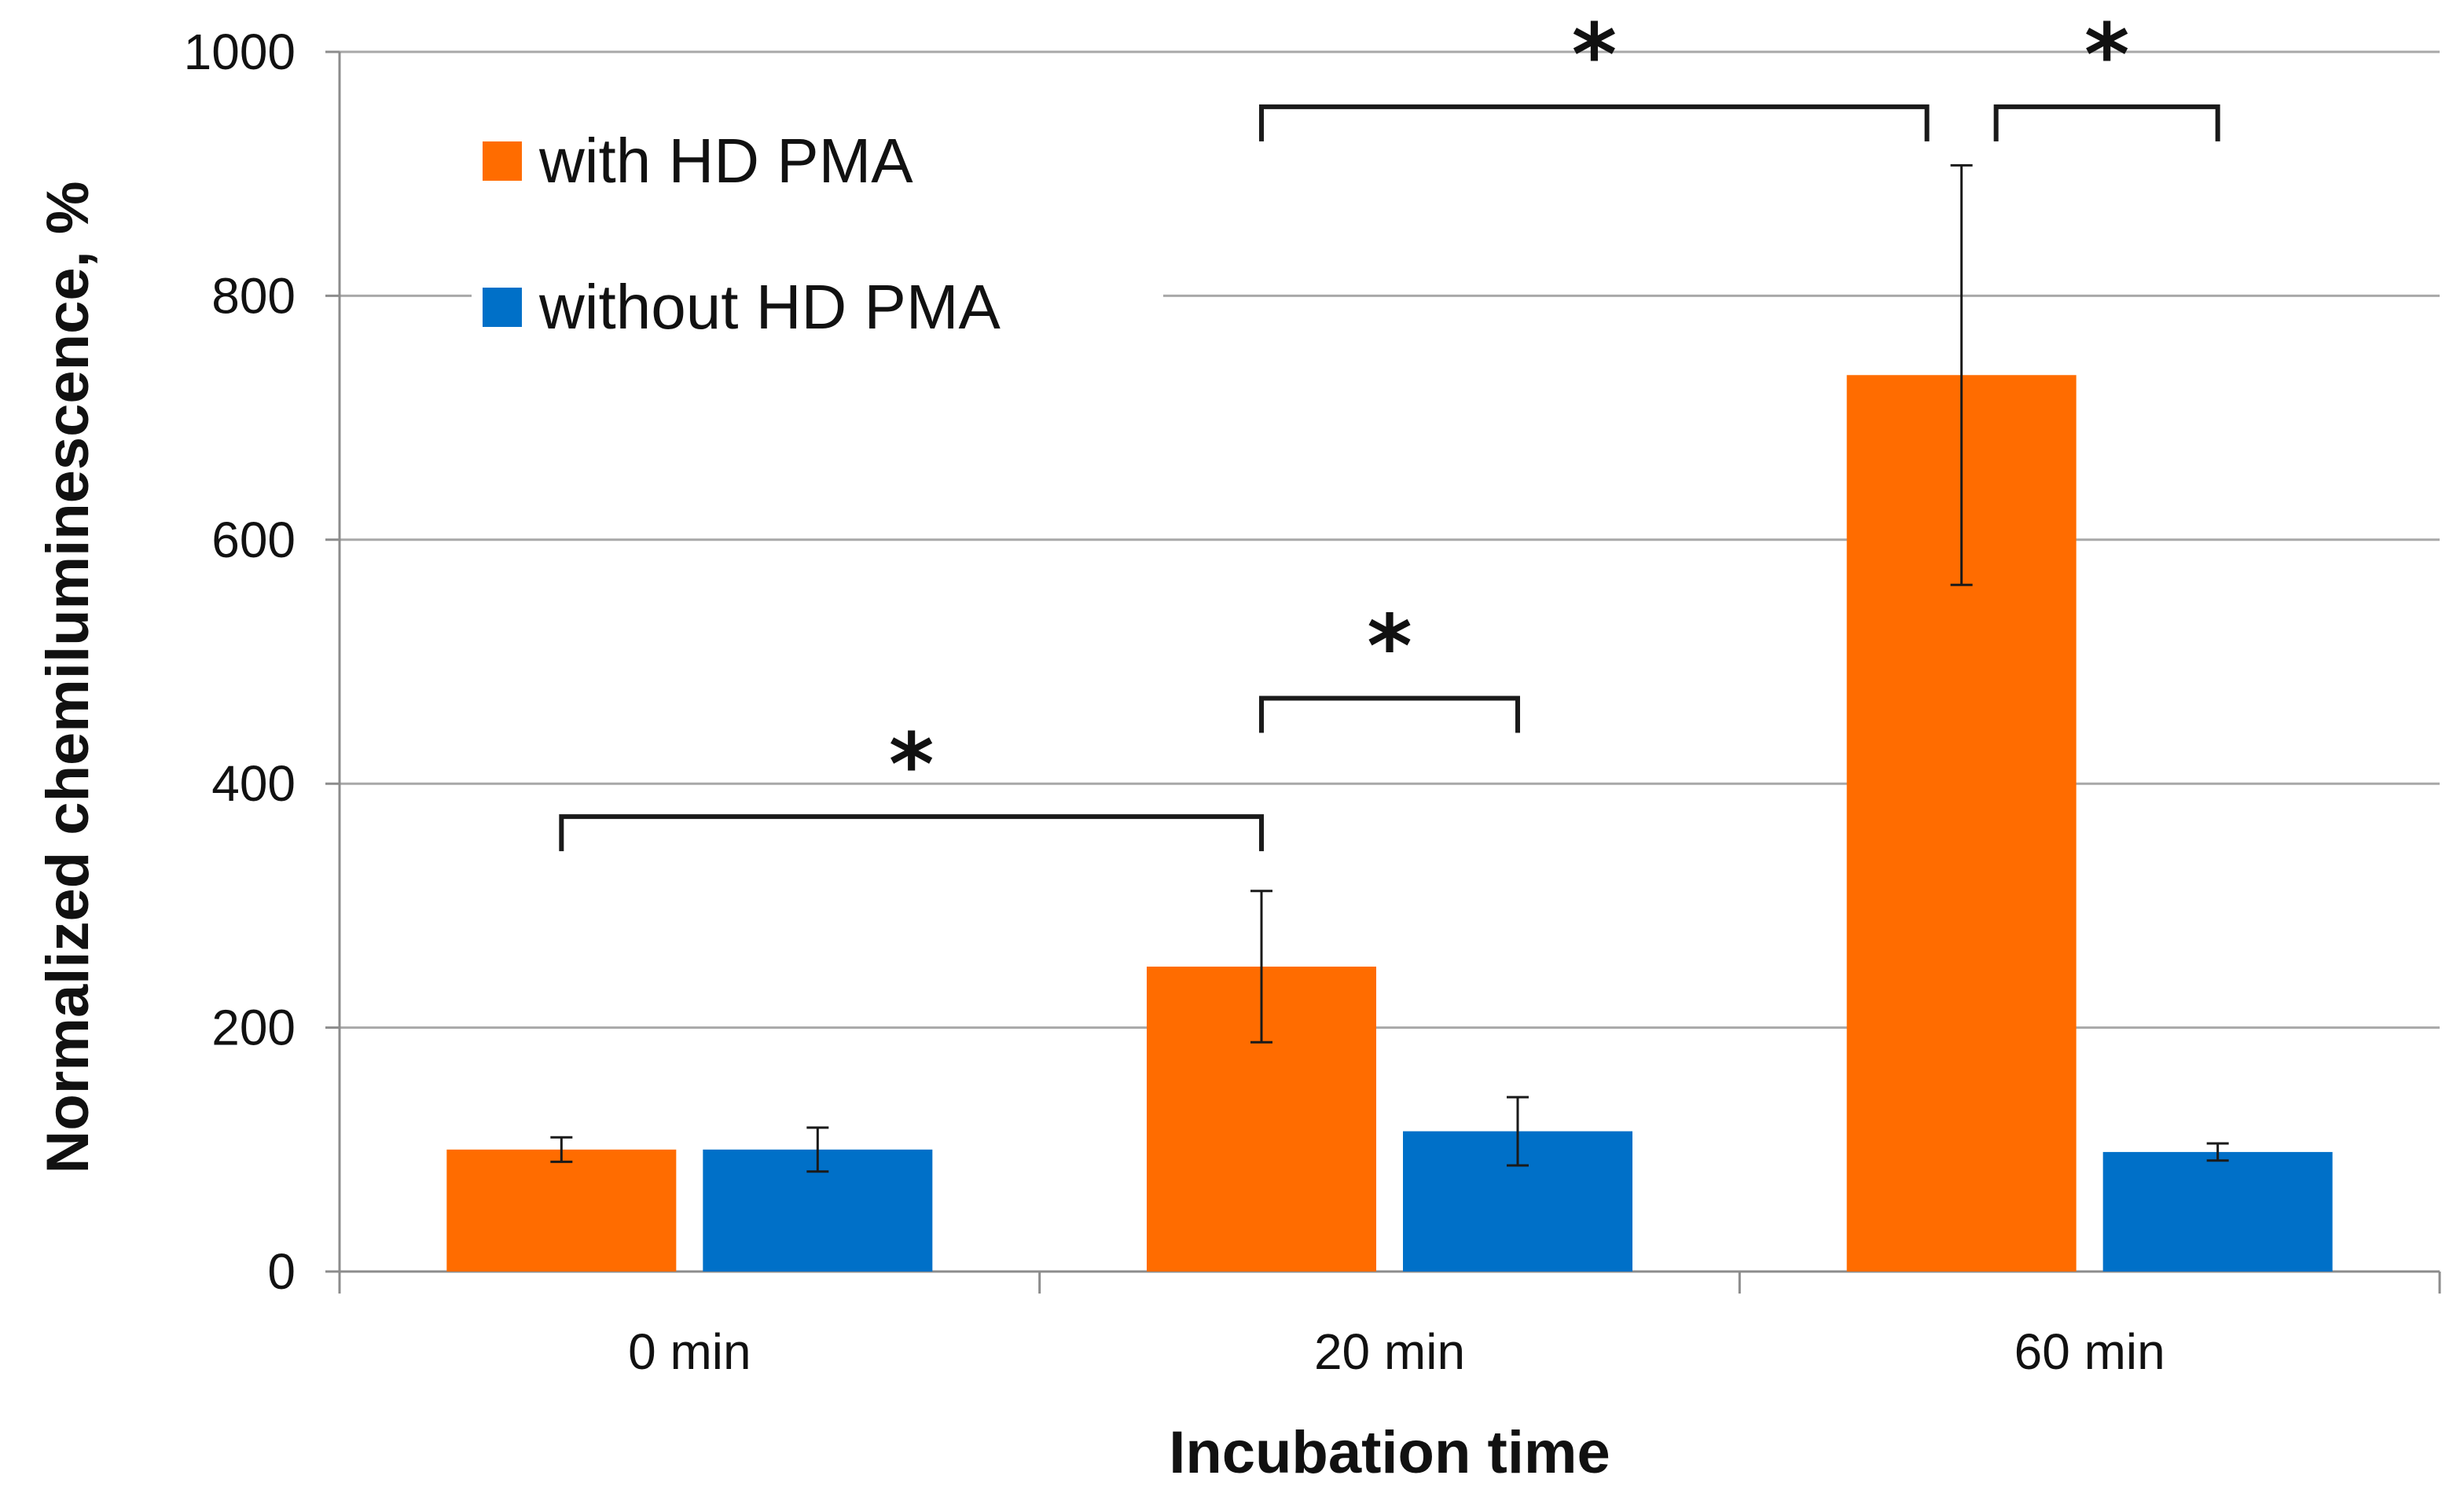  What do you see at coordinates (561, 1210) in the screenshot?
I see `bar-with-hd-pma` at bounding box center [561, 1210].